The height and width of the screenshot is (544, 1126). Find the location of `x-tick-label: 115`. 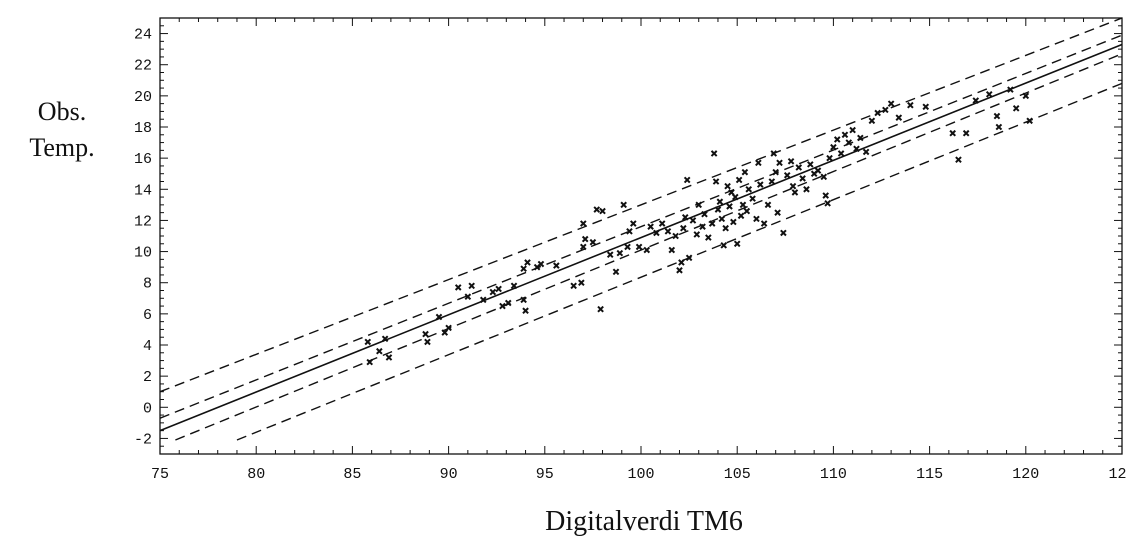

x-tick-label: 115 is located at coordinates (929, 474).